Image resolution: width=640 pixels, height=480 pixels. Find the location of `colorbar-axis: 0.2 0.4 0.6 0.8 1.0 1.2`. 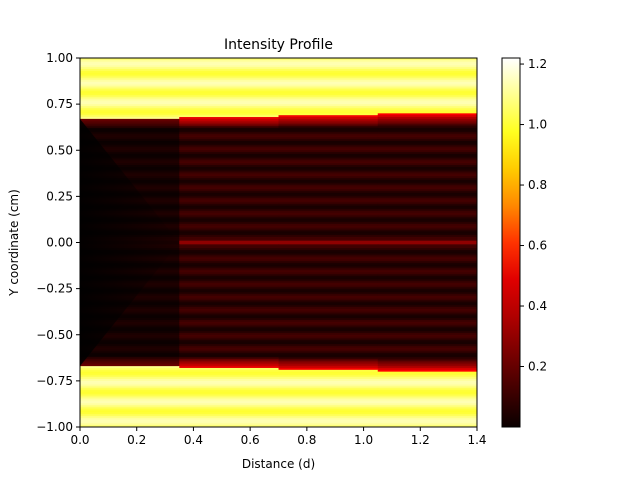

colorbar-axis: 0.2 0.4 0.6 0.8 1.0 1.2 is located at coordinates (533, 215).